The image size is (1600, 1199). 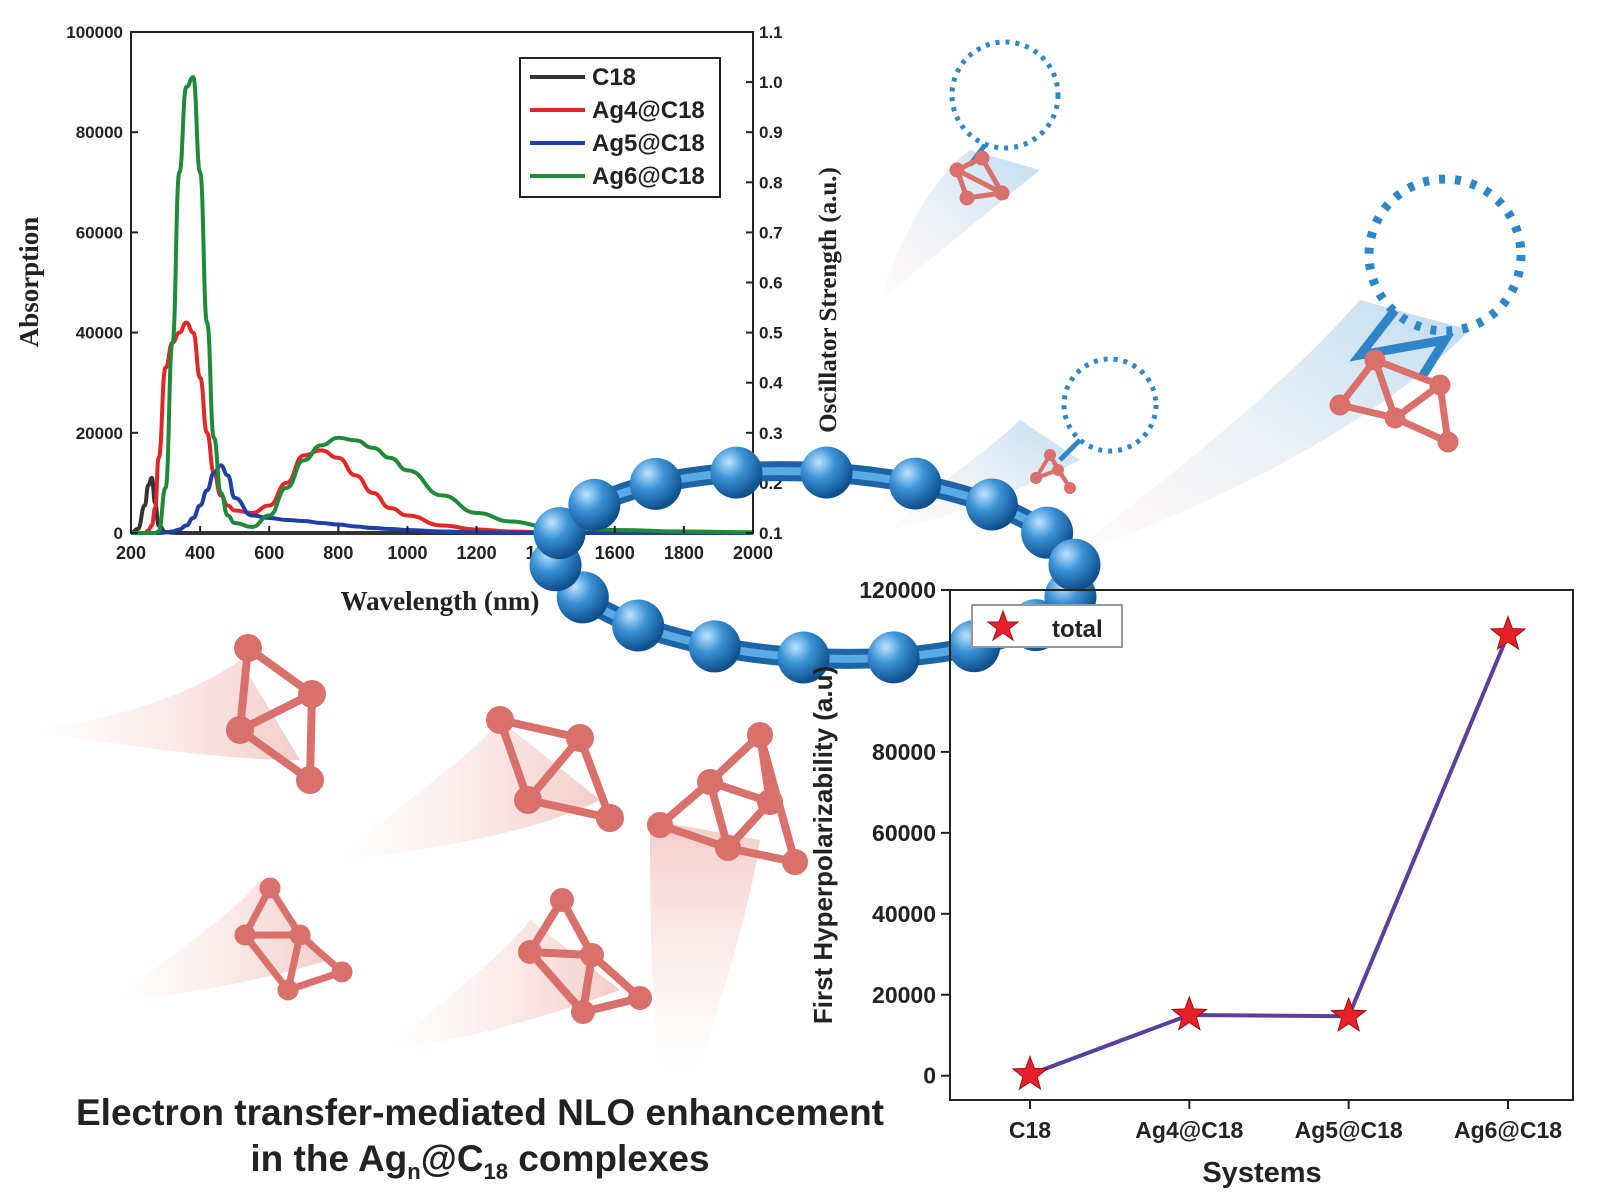 What do you see at coordinates (407, 553) in the screenshot?
I see `x-tick-label: 1000` at bounding box center [407, 553].